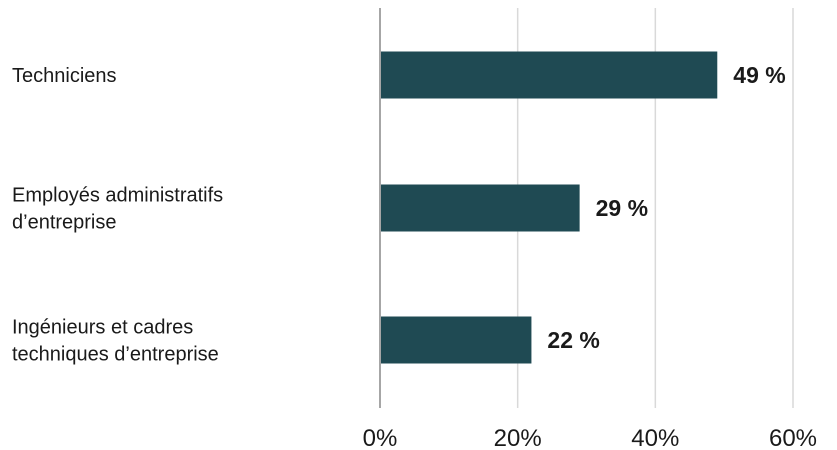 The width and height of the screenshot is (837, 450). Describe the element at coordinates (64, 76) in the screenshot. I see `category-label: Techniciens` at that location.